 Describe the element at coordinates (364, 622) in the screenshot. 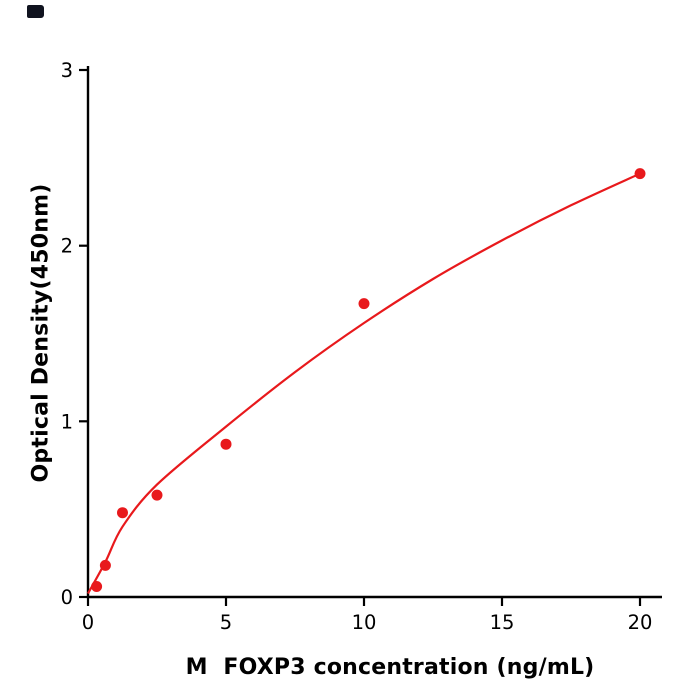

I see `x-tick-label: 10` at that location.